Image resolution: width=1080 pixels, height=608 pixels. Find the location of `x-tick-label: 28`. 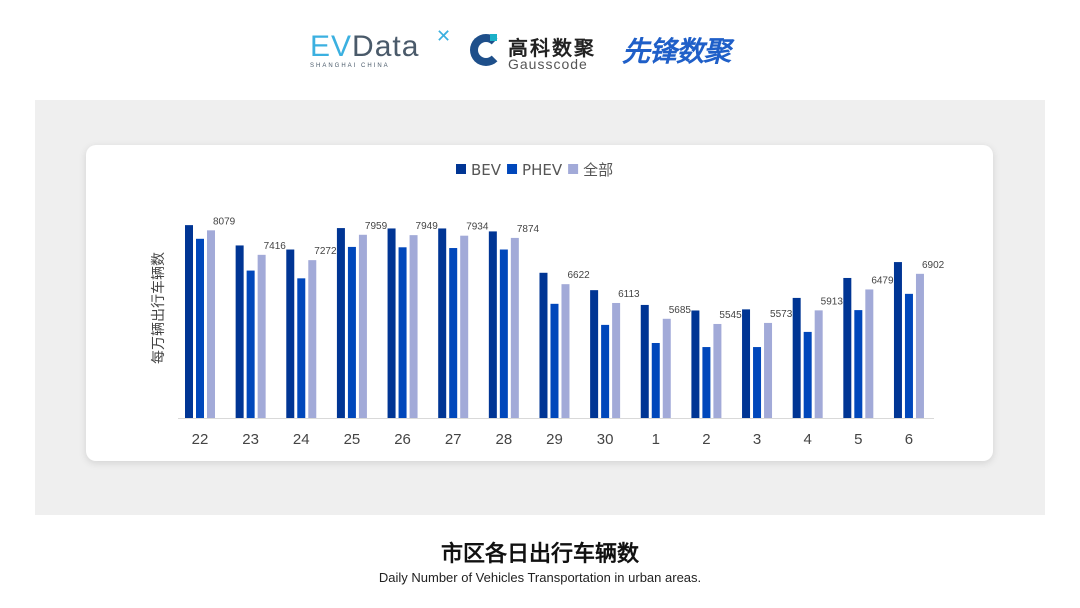

x-tick-label: 28 is located at coordinates (503, 439).